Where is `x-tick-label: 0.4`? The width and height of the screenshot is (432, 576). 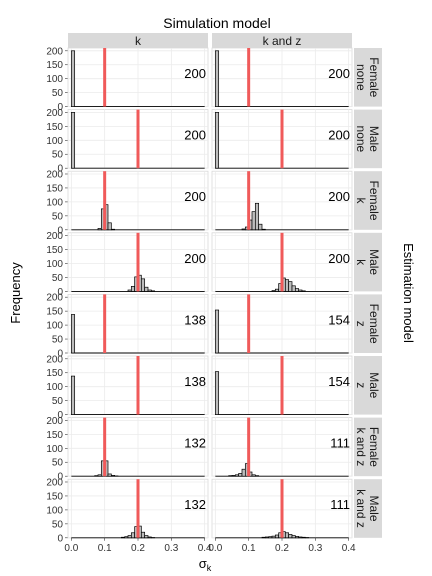 x-tick-label: 0.4 is located at coordinates (205, 548).